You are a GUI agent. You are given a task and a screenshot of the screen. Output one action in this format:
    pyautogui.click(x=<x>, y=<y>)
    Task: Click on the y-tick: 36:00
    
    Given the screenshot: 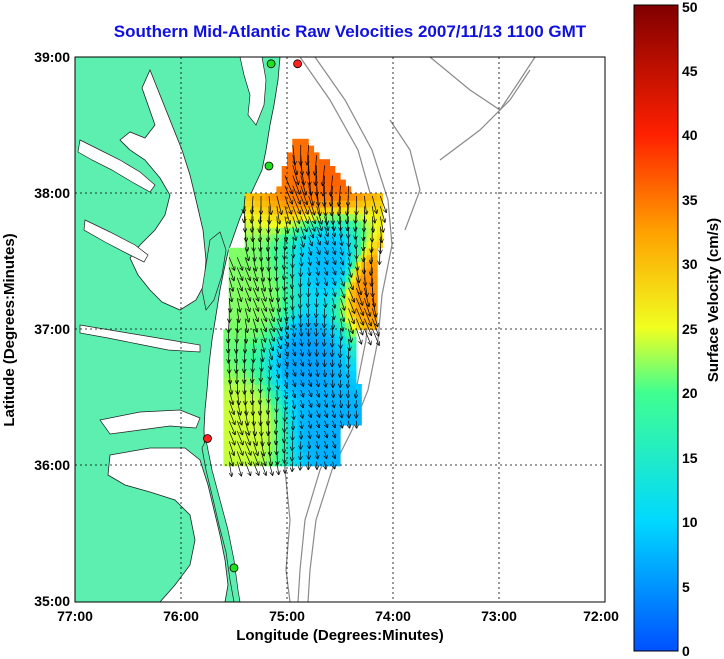 What is the action you would take?
    pyautogui.click(x=52, y=465)
    